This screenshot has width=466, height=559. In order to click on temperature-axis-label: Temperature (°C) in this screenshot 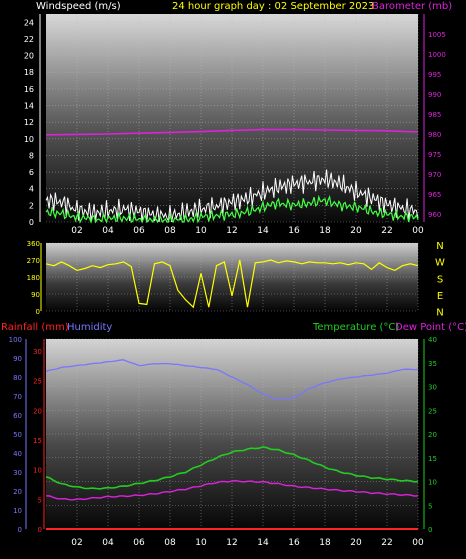, I will do `click(355, 327)`.